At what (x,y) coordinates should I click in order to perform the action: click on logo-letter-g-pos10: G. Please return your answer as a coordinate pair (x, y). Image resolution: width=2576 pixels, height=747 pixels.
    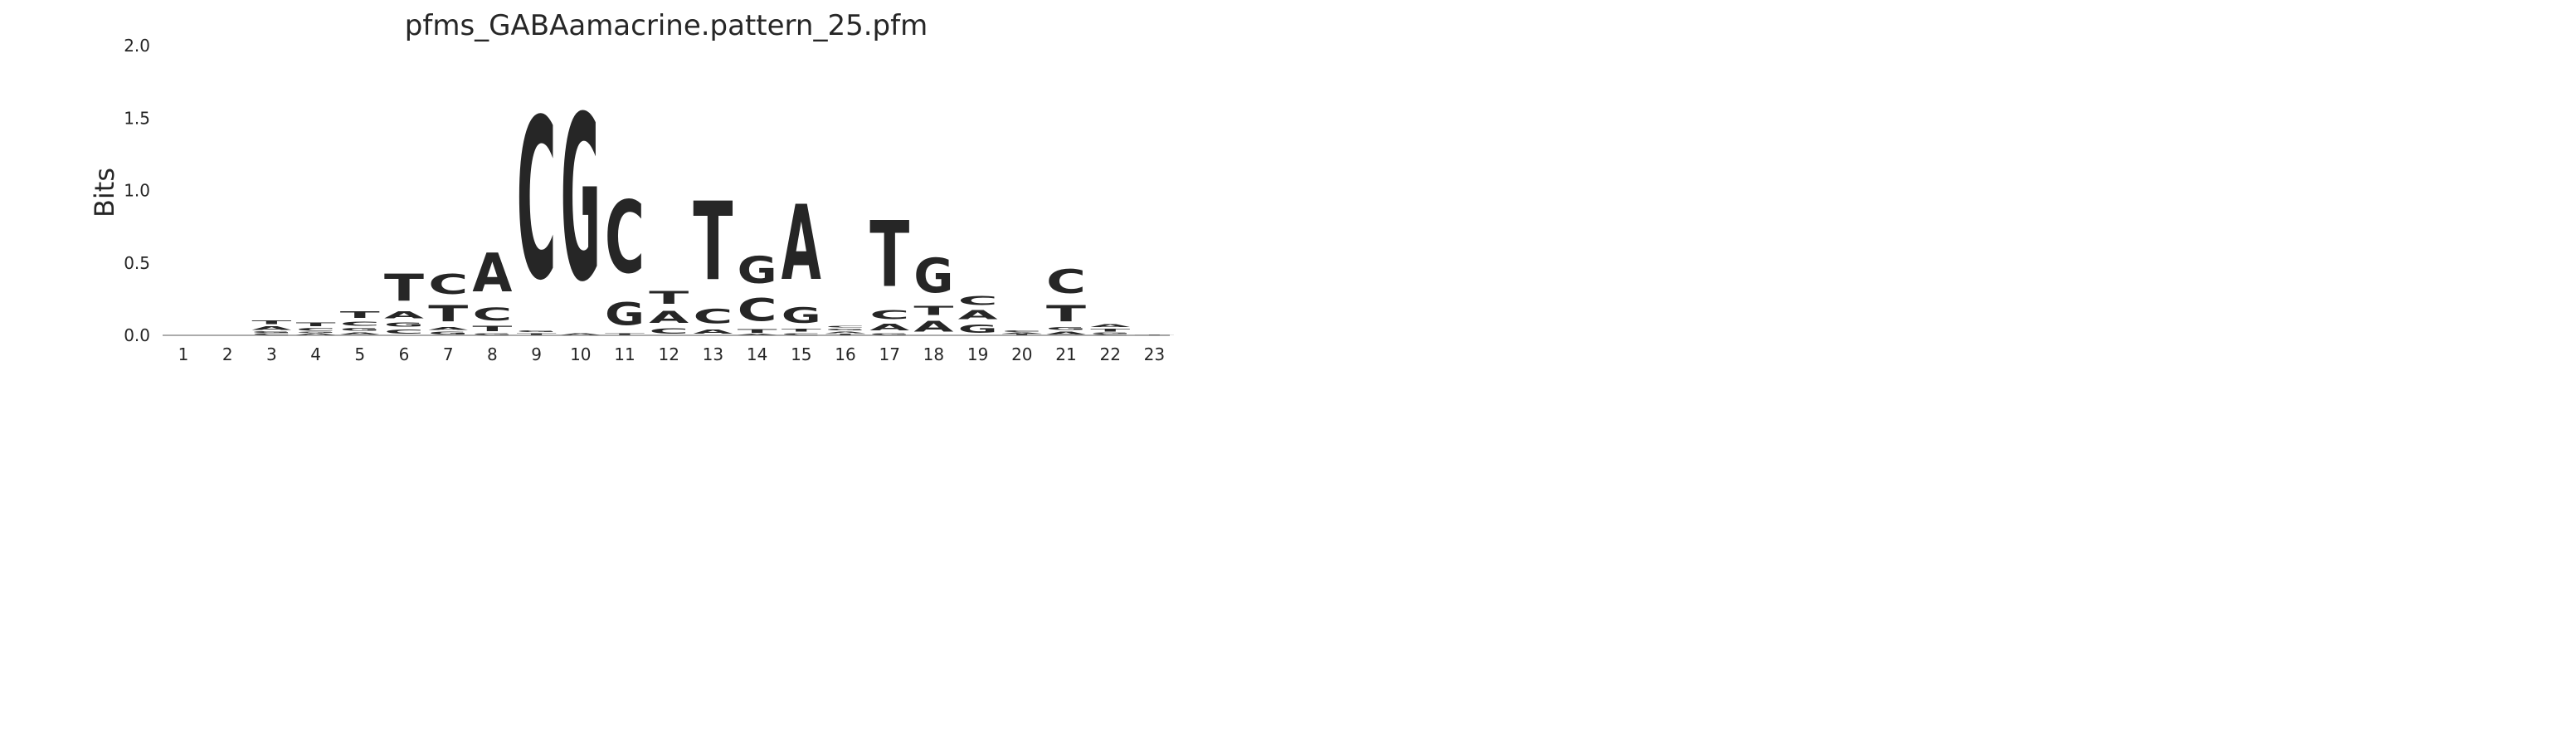
    Looking at the image, I should click on (581, 200).